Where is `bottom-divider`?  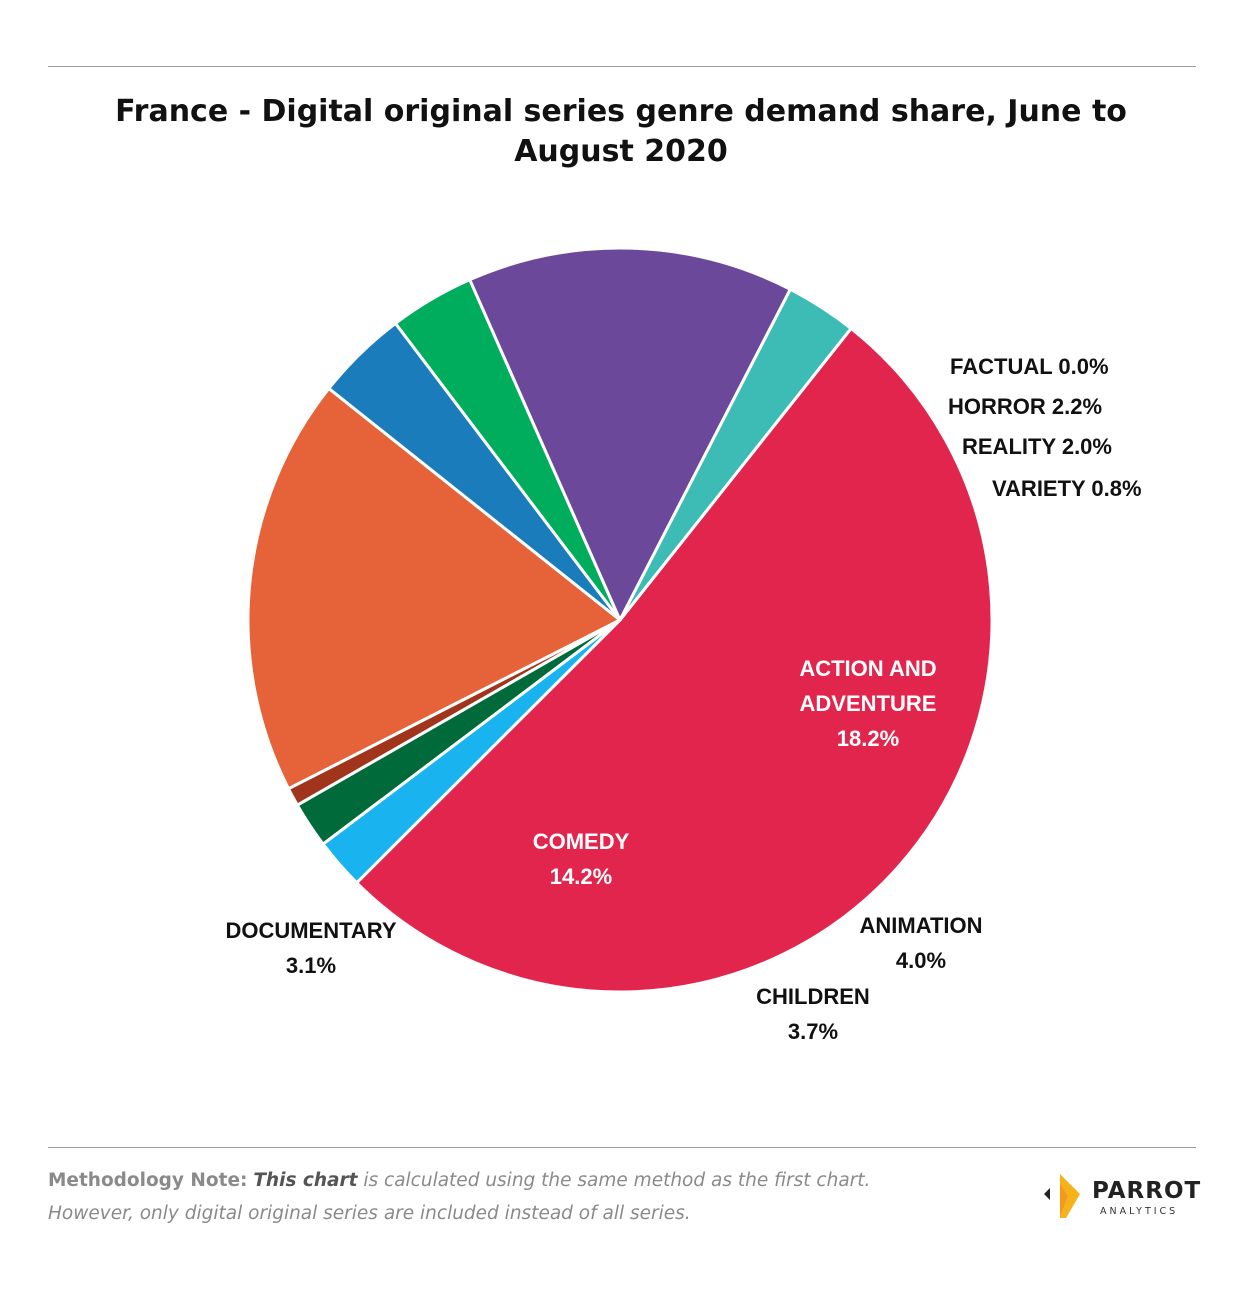
bottom-divider is located at coordinates (622, 1147).